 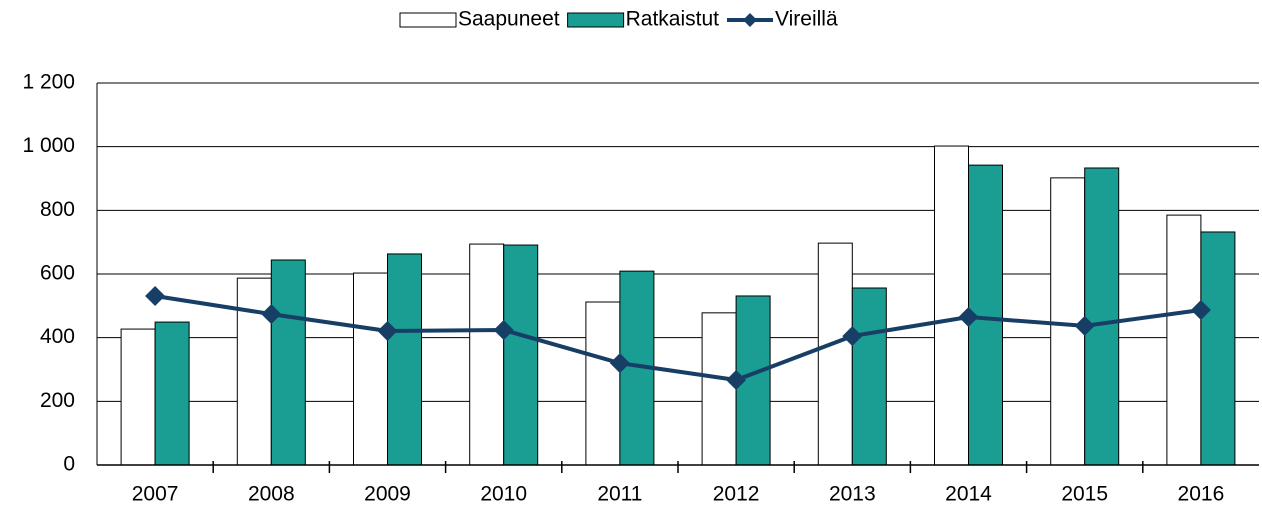 What do you see at coordinates (968, 494) in the screenshot?
I see `x-tick-label: 2014` at bounding box center [968, 494].